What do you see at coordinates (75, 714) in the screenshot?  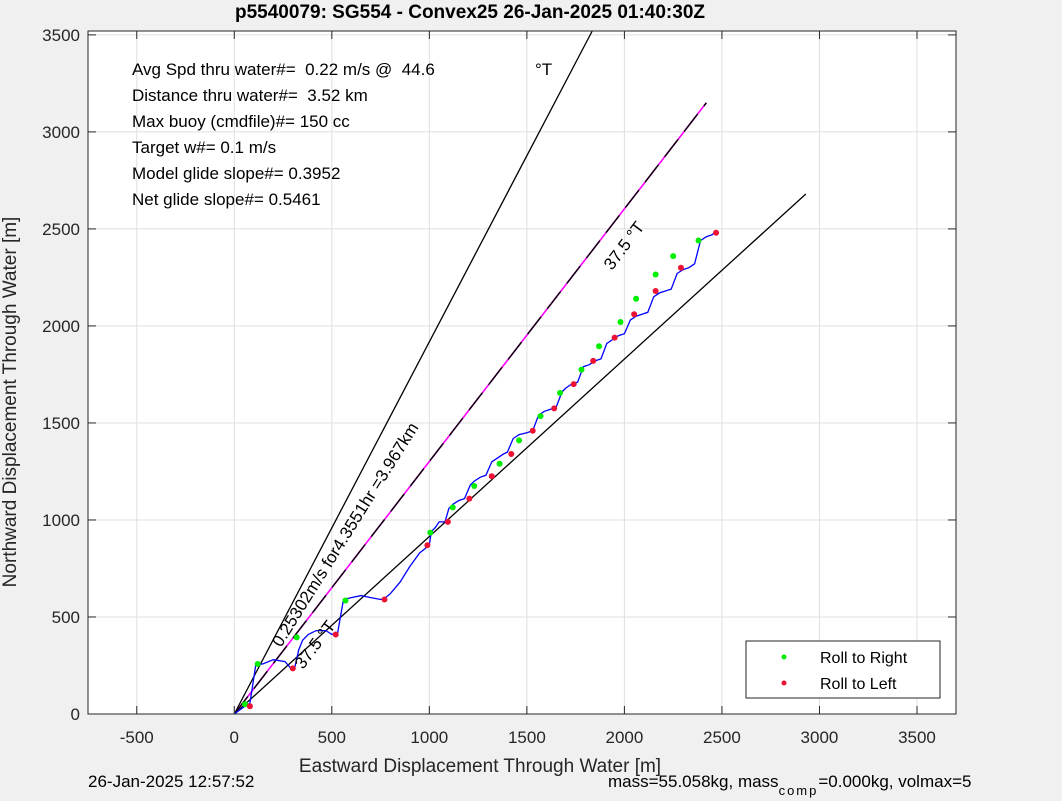 I see `y-tick-label: 0` at bounding box center [75, 714].